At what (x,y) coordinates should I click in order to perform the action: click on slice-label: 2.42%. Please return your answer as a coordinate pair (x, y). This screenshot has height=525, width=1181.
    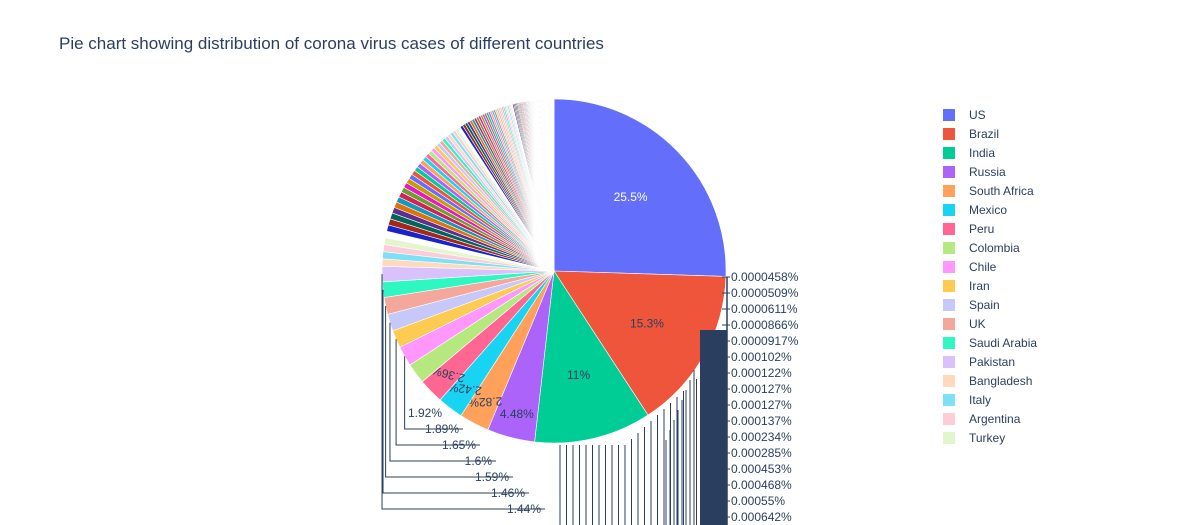
    Looking at the image, I should click on (465, 389).